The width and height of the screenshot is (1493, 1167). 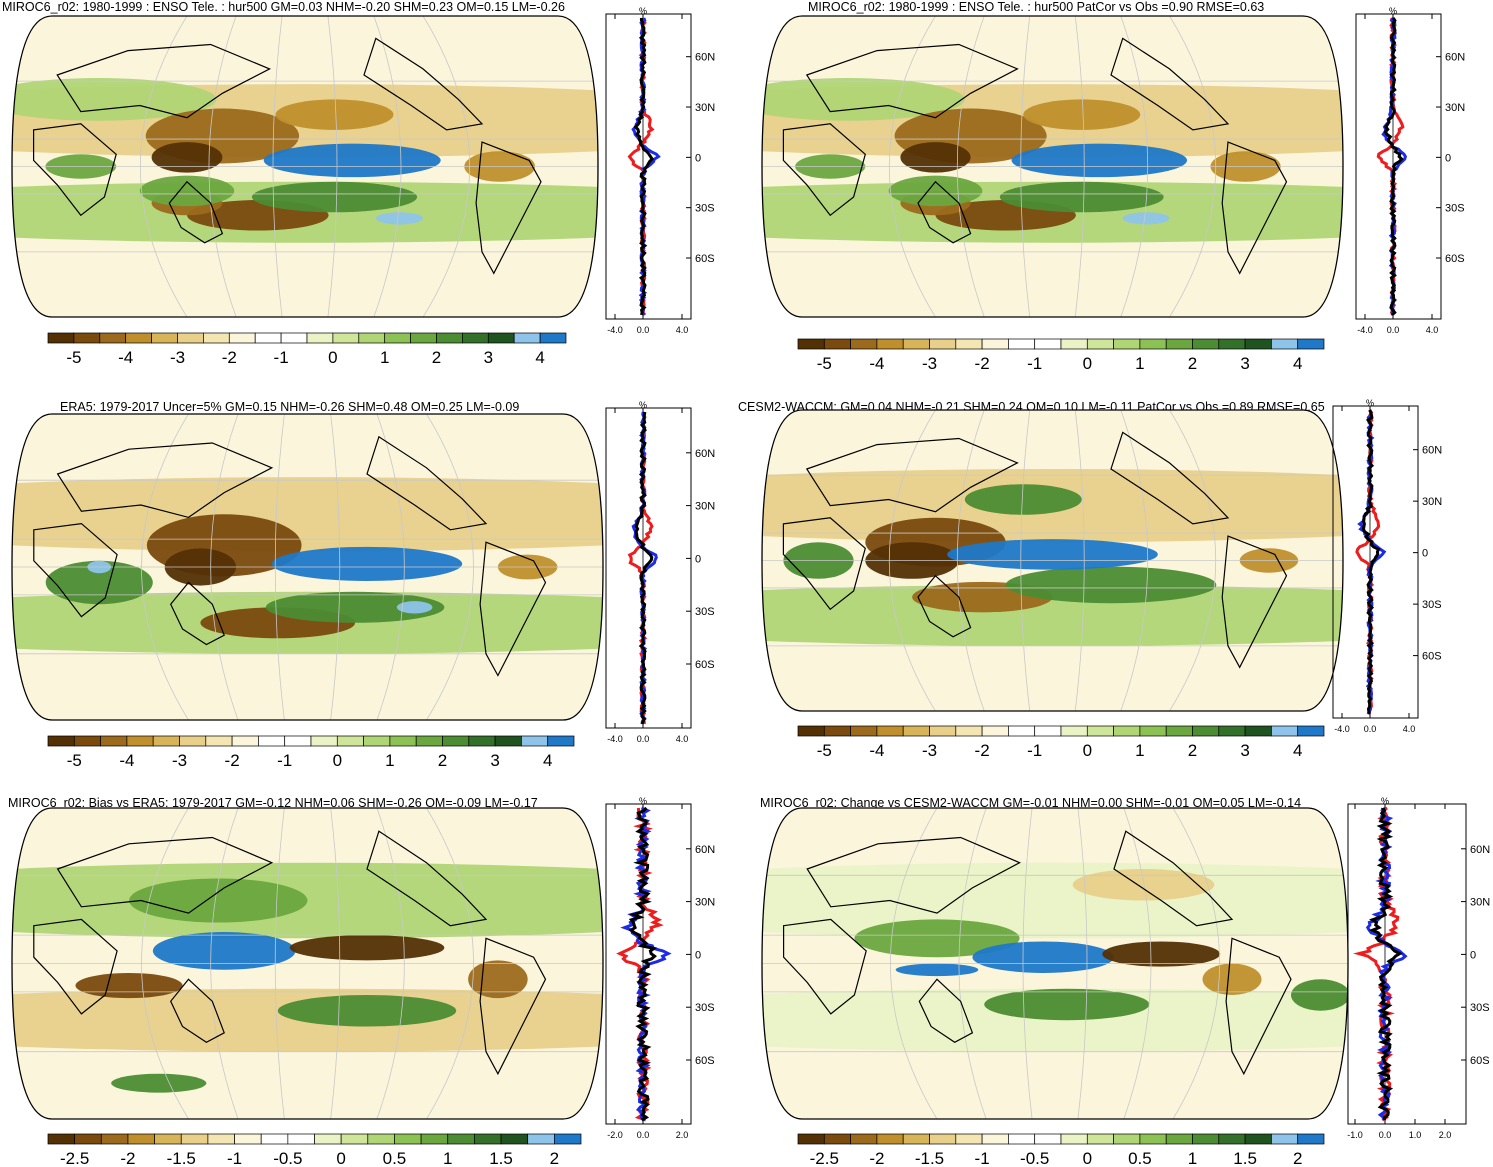 What do you see at coordinates (73, 357) in the screenshot?
I see `colorbar-label: -5` at bounding box center [73, 357].